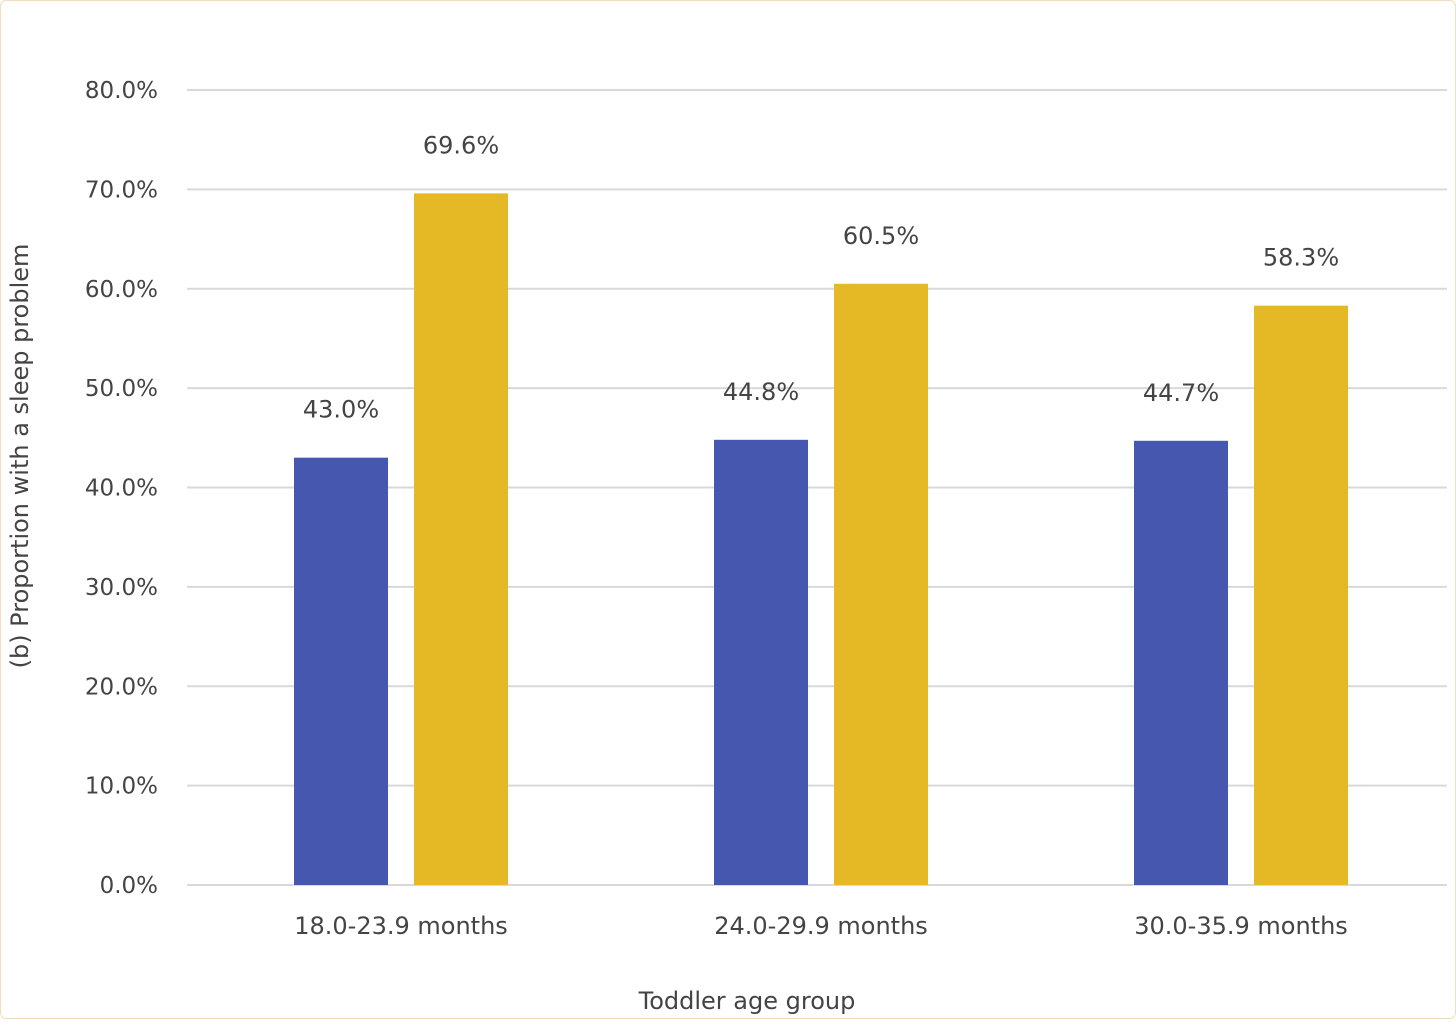 Image resolution: width=1456 pixels, height=1020 pixels. Describe the element at coordinates (1301, 258) in the screenshot. I see `data-label: 58.3%` at that location.